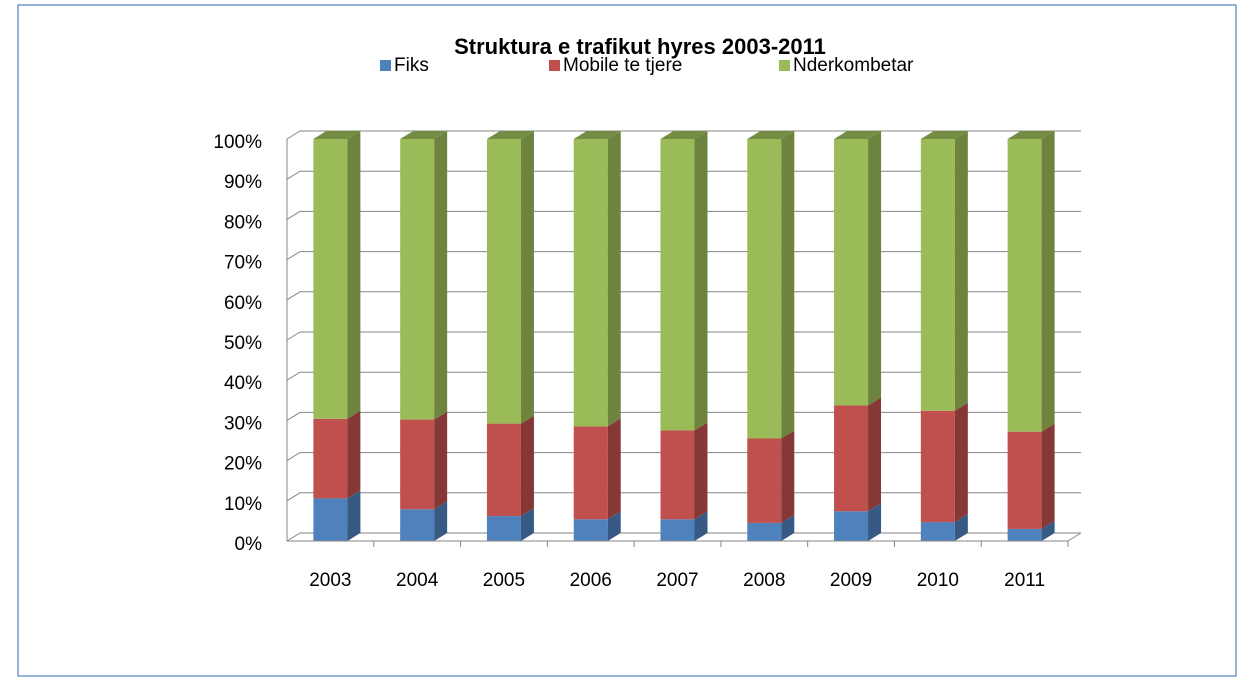  Describe the element at coordinates (851, 580) in the screenshot. I see `x-tick-label: 2009` at that location.